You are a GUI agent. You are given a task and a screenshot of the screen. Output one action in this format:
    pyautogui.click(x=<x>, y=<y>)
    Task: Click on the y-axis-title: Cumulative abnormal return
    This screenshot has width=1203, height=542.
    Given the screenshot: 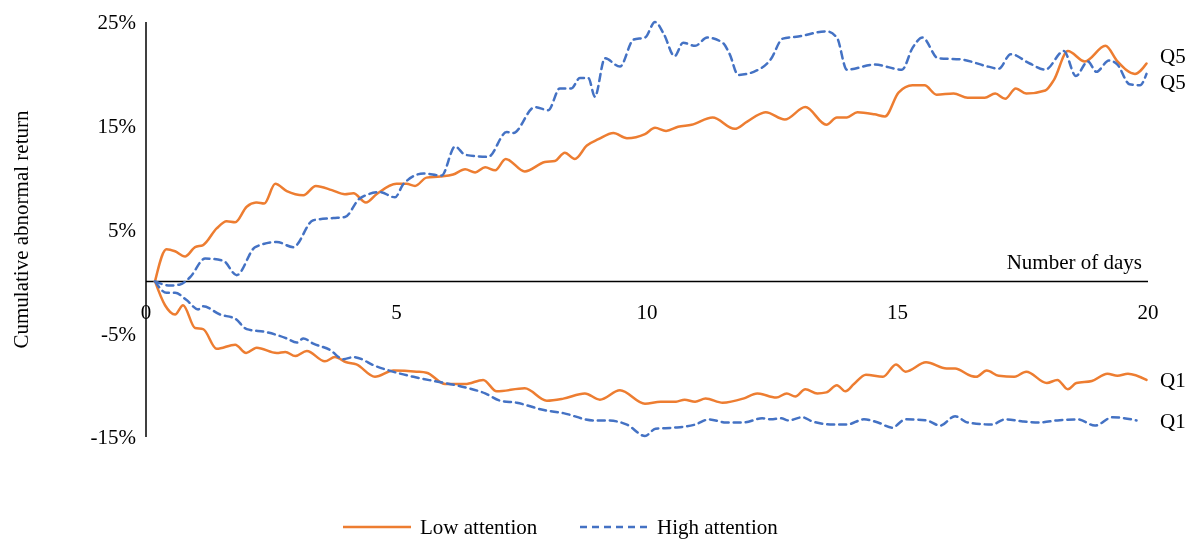 What is the action you would take?
    pyautogui.click(x=21, y=229)
    